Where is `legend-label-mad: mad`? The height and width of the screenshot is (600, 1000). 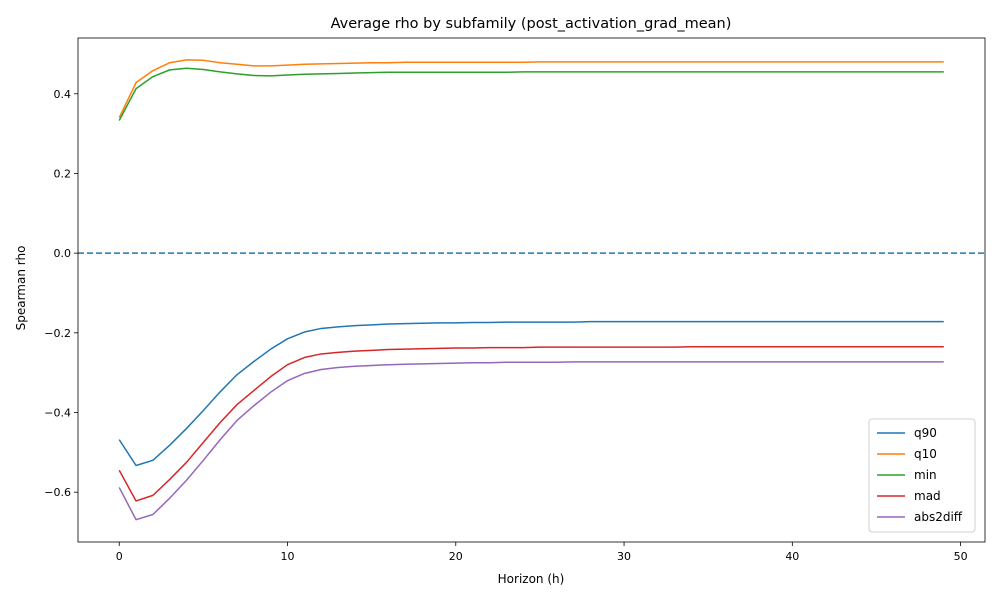 legend-label-mad: mad is located at coordinates (927, 496).